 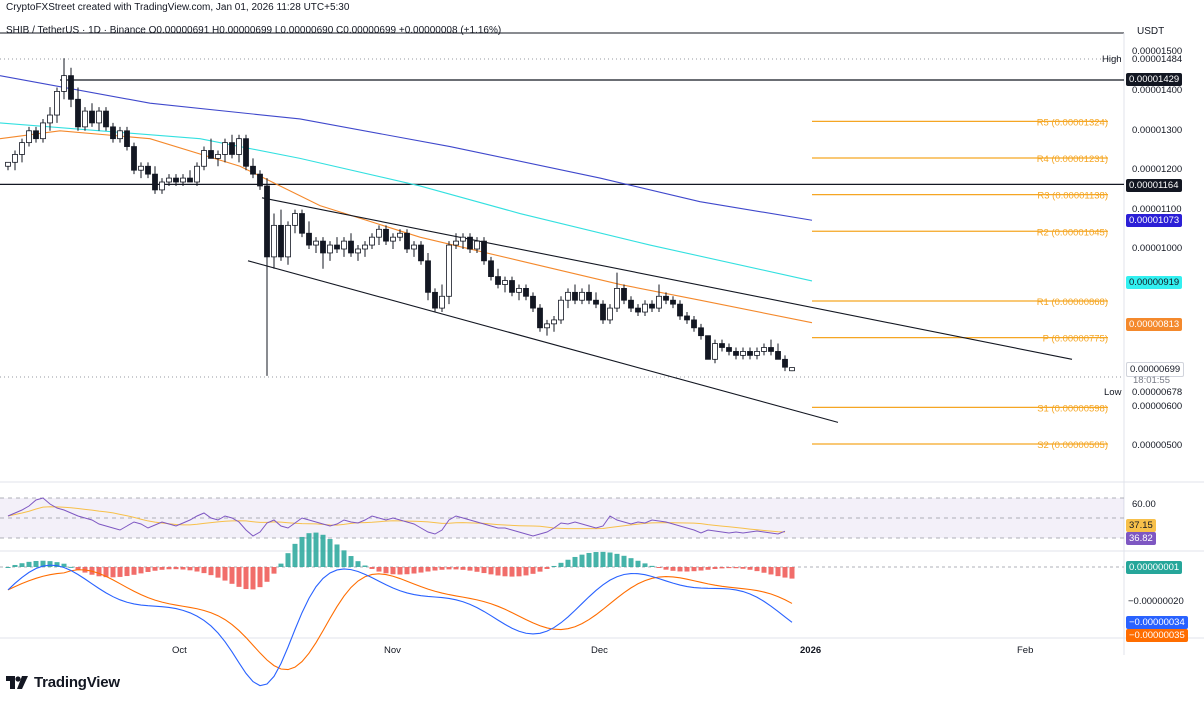 I want to click on macd-hist-tag: 0.00000001, so click(x=1154, y=567).